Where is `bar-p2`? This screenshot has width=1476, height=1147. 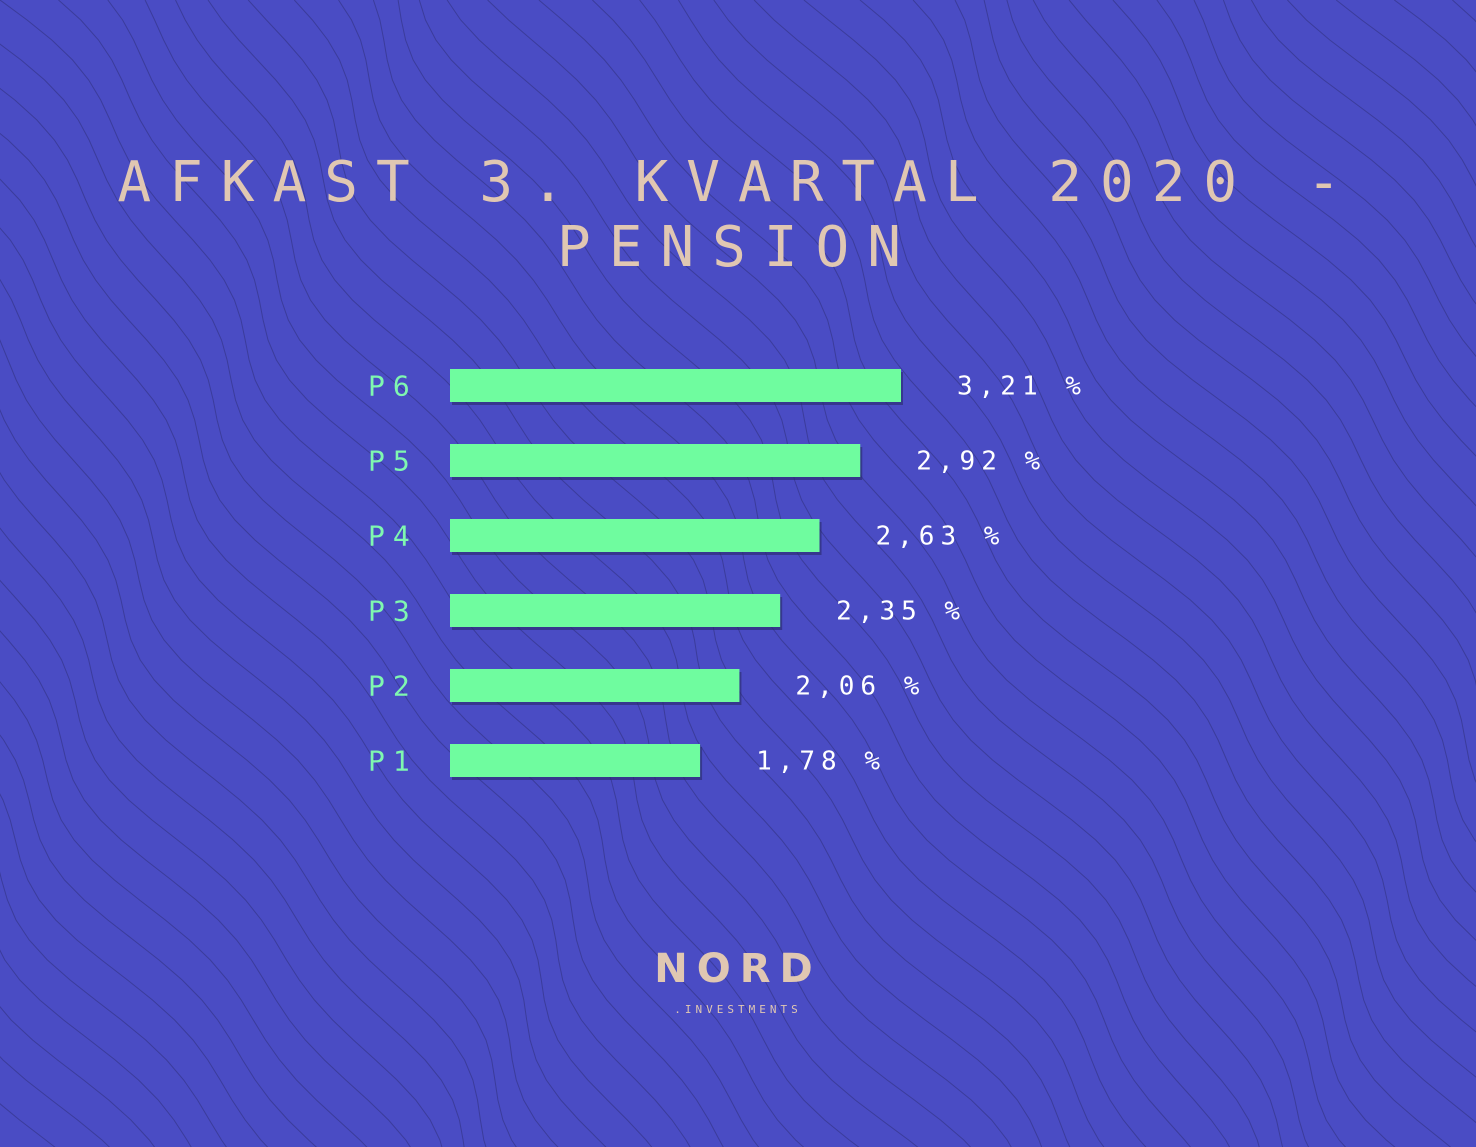 bar-p2 is located at coordinates (595, 685).